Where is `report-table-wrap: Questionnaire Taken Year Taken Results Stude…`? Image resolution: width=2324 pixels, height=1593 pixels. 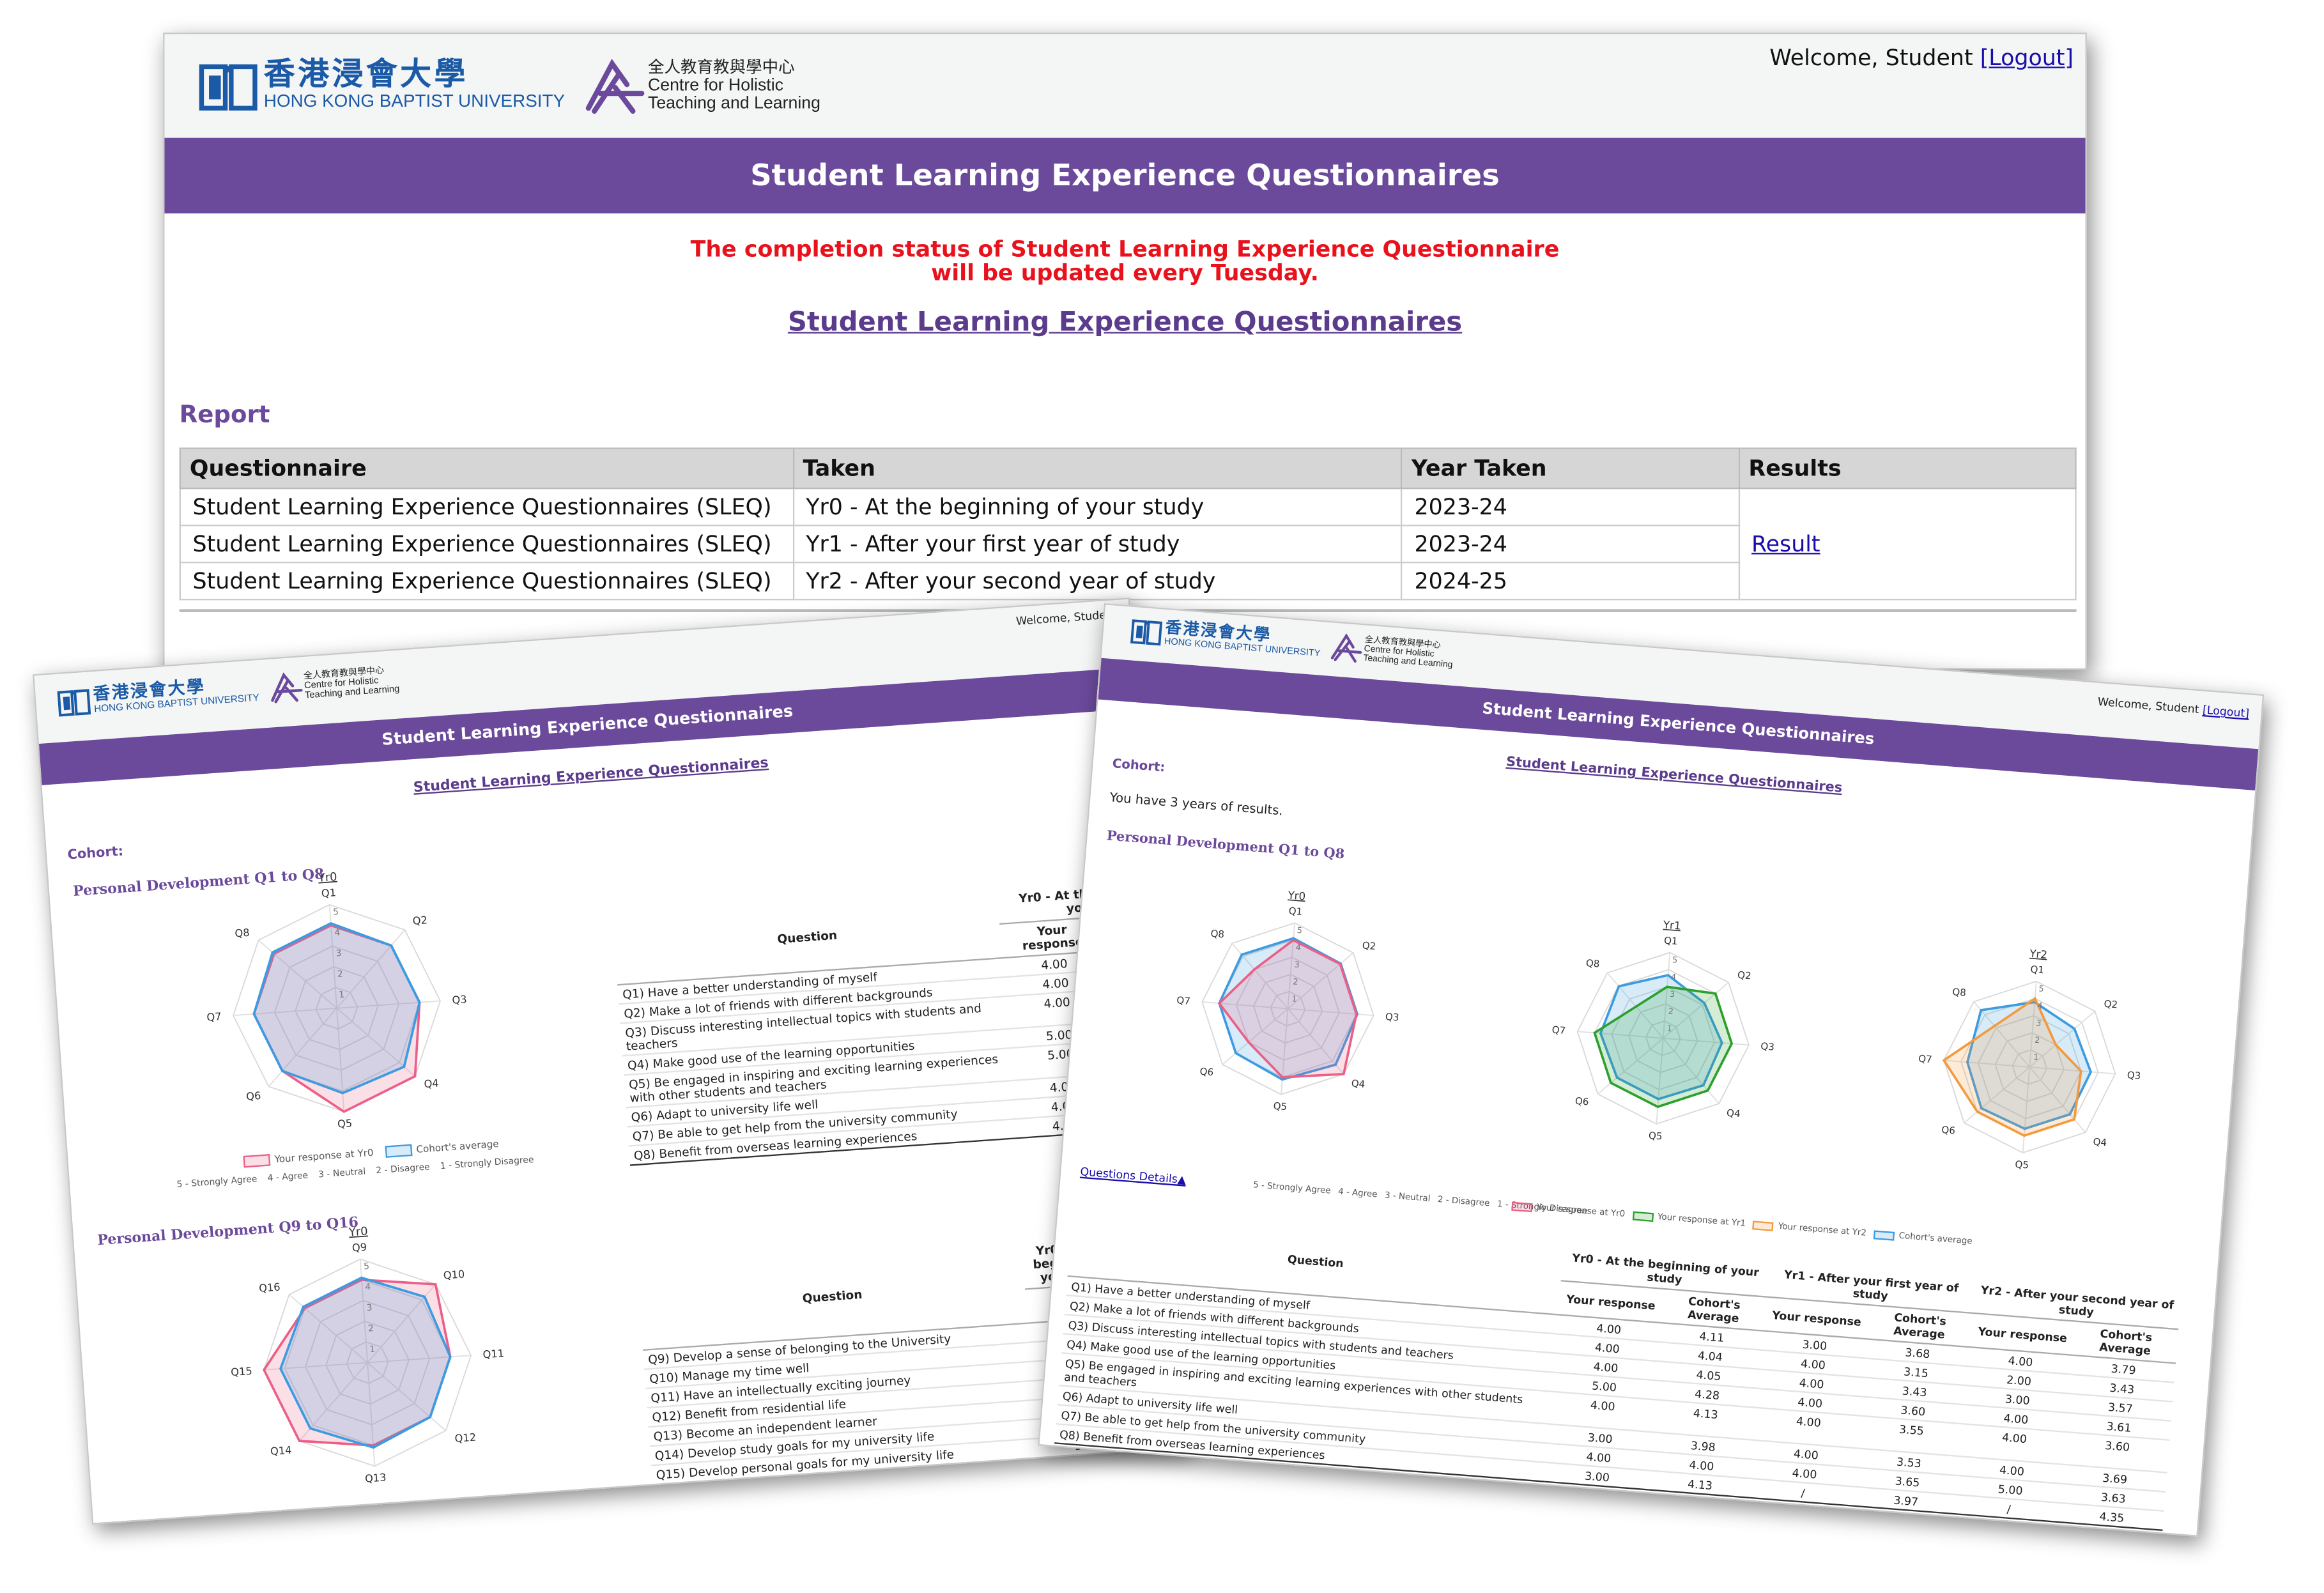 report-table-wrap: Questionnaire Taken Year Taken Results Stude… is located at coordinates (1128, 529).